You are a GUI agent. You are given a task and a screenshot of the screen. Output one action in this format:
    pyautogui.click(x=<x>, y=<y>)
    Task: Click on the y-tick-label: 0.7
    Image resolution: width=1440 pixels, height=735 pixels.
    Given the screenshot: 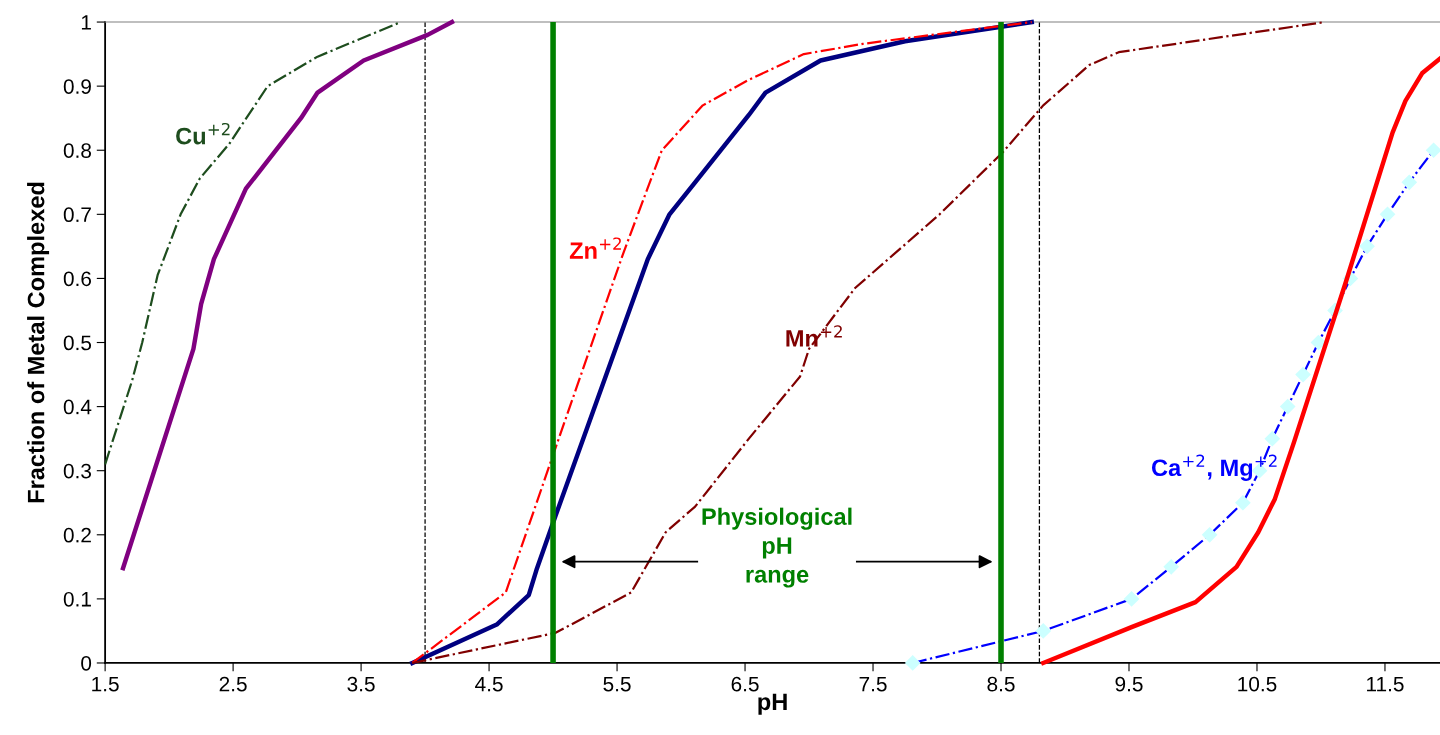 What is the action you would take?
    pyautogui.click(x=77, y=215)
    